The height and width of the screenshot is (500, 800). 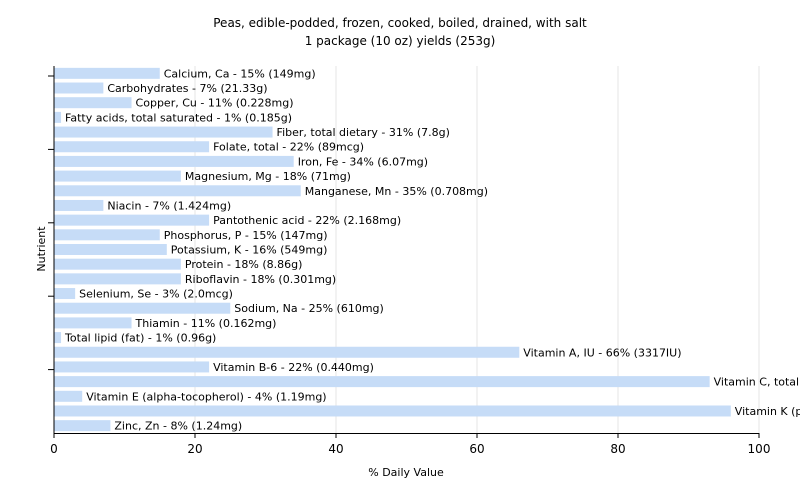 I want to click on bar-label: Total lipid (fat) - 1% (0.96g), so click(x=140, y=338).